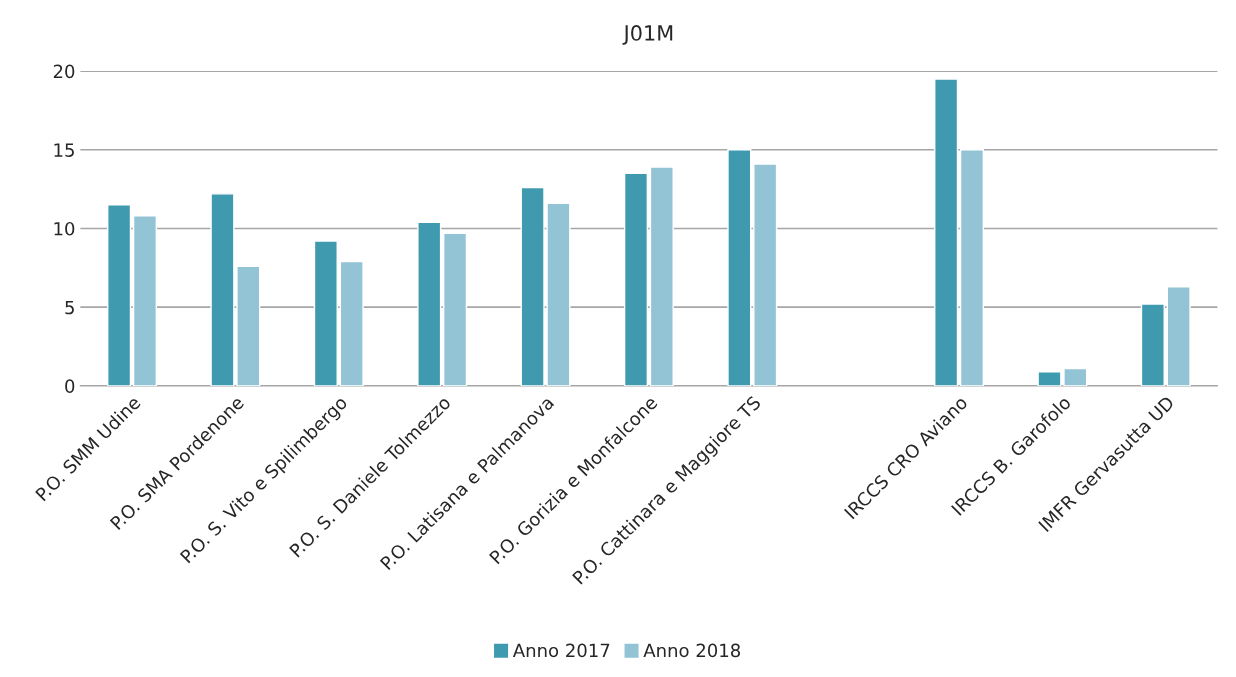  I want to click on legend-label: Anno 2017, so click(561, 650).